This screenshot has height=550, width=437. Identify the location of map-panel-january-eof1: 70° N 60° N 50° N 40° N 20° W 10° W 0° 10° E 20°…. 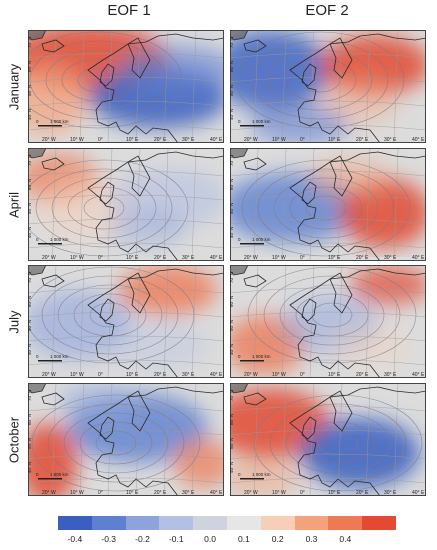
(126, 86).